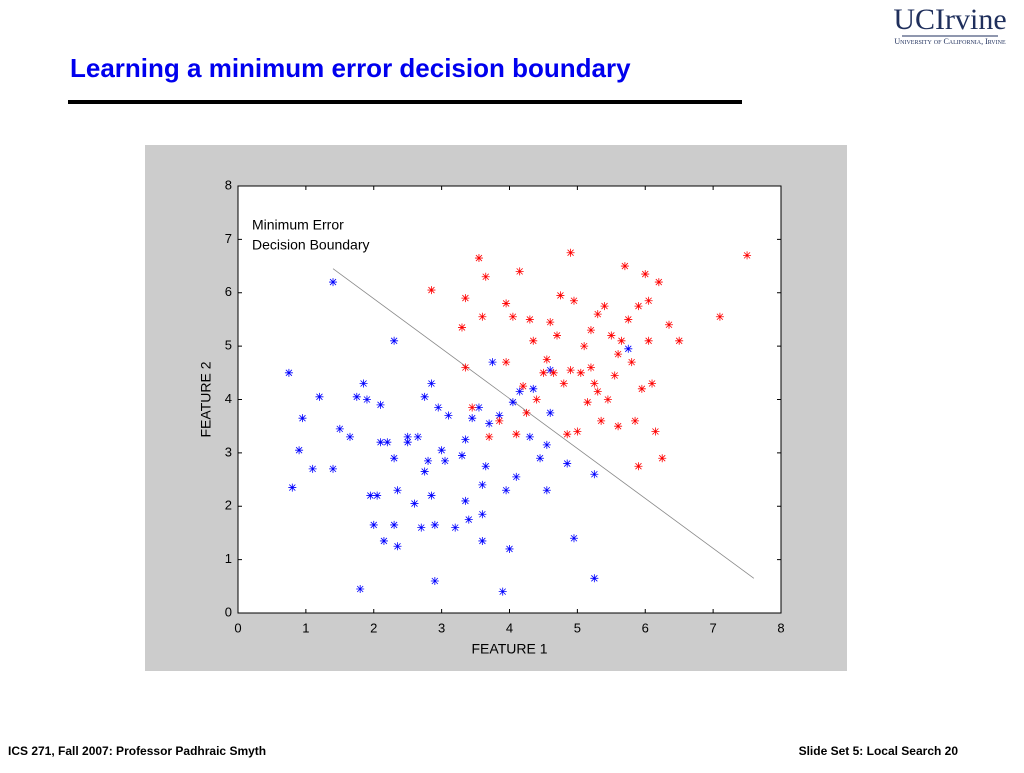 This screenshot has height=773, width=1024. What do you see at coordinates (645, 627) in the screenshot?
I see `x-tick-label: 6` at bounding box center [645, 627].